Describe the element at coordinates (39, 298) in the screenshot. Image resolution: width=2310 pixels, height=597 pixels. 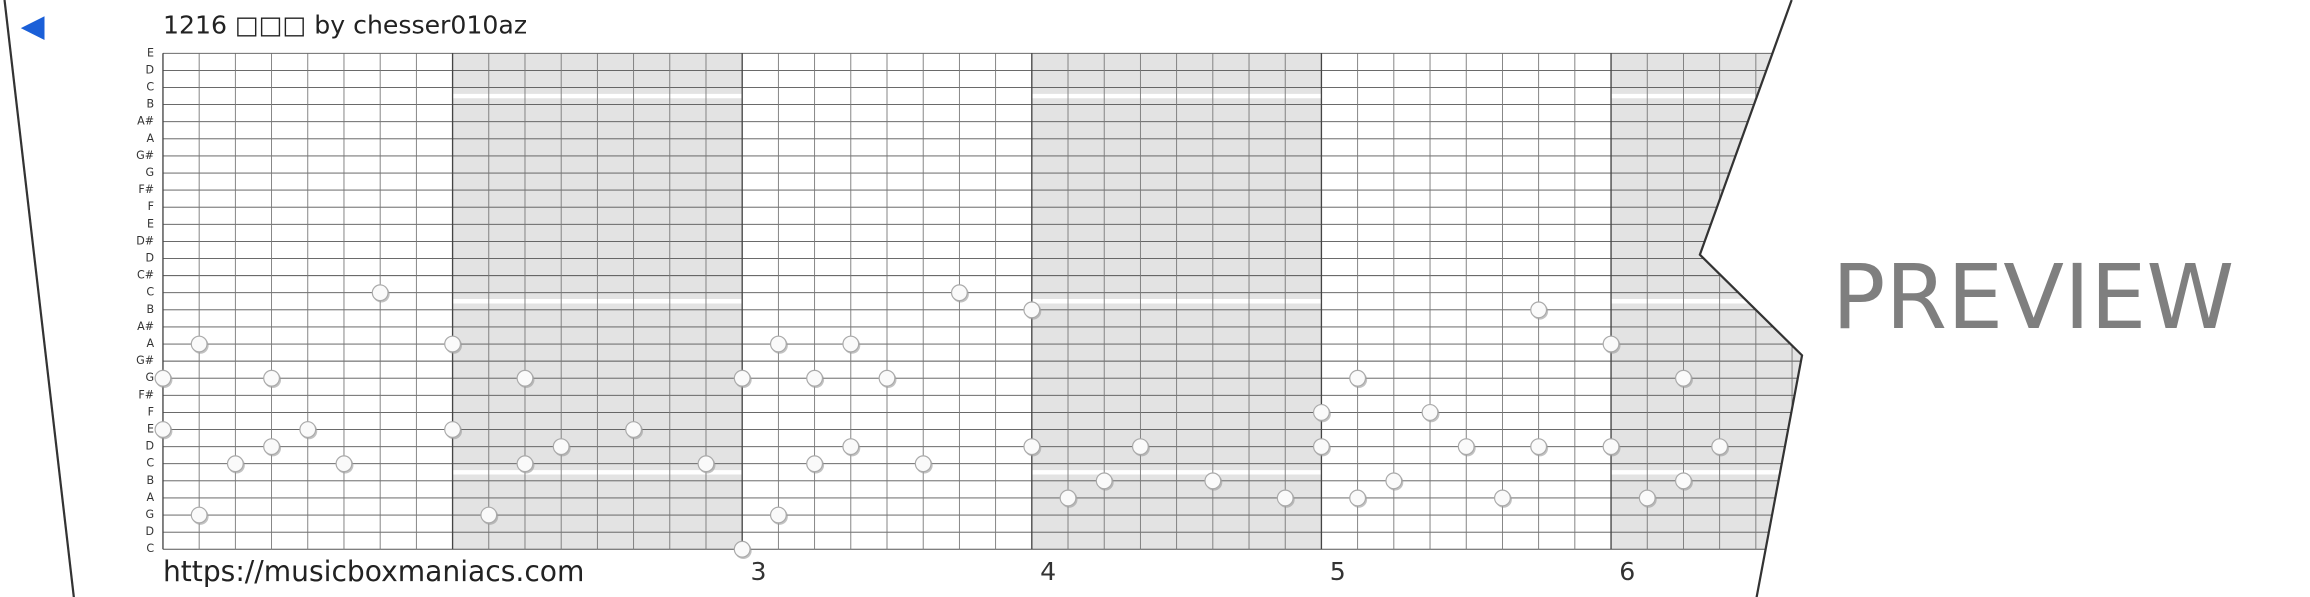
I see `strip-edge` at that location.